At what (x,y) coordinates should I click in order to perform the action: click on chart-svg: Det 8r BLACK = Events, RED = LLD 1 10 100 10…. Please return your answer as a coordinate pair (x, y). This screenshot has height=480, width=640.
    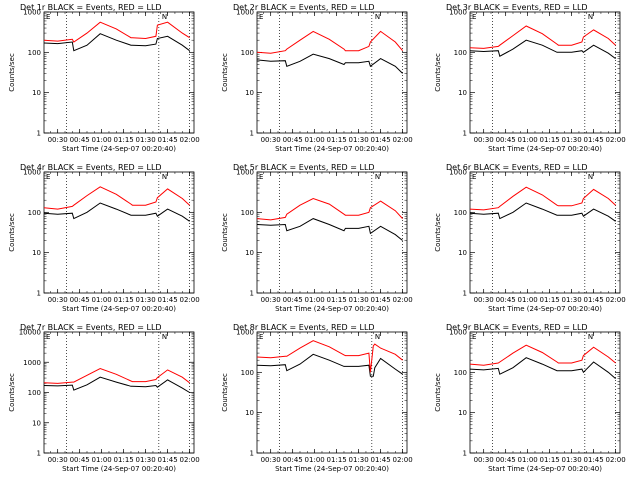
    Looking at the image, I should click on (317, 398).